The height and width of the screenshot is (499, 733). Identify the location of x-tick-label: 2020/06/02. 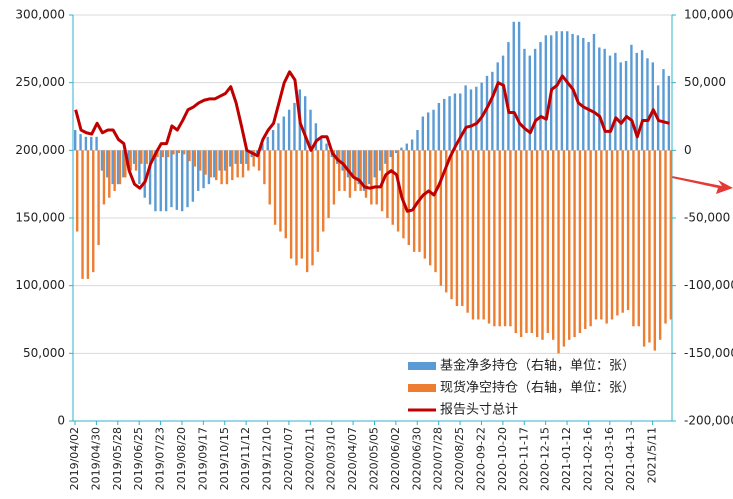
(395, 458).